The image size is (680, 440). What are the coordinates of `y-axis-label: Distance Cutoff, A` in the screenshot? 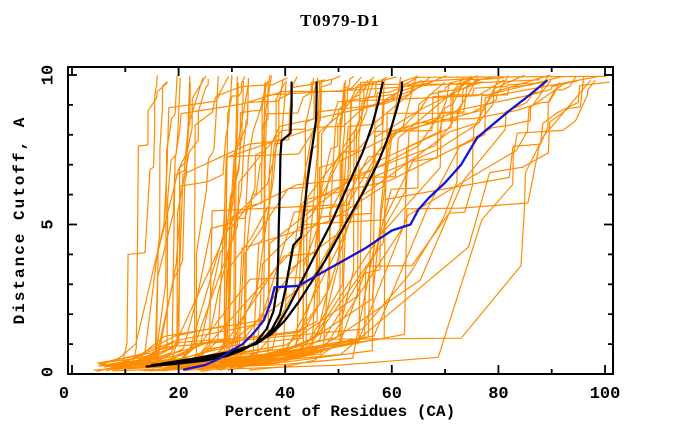 It's located at (20, 220).